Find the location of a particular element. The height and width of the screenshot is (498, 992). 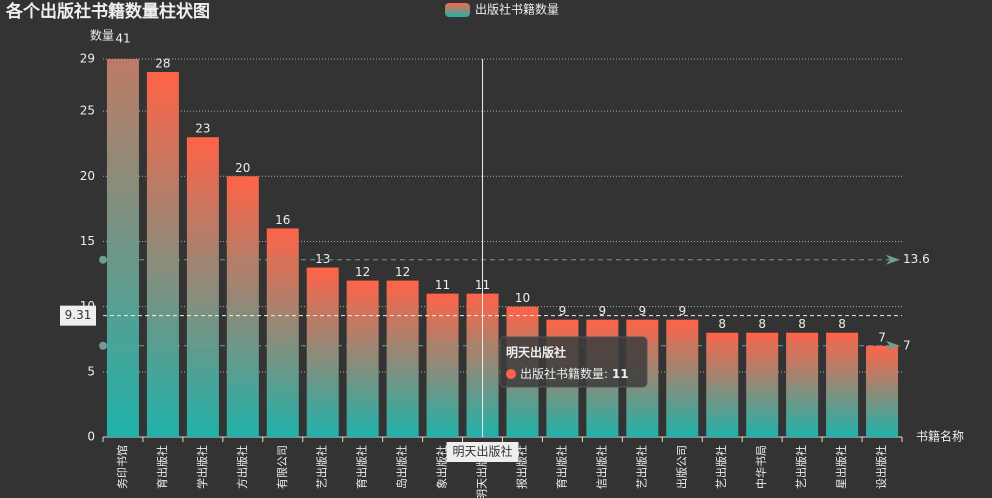

data-label: 7 is located at coordinates (882, 337).